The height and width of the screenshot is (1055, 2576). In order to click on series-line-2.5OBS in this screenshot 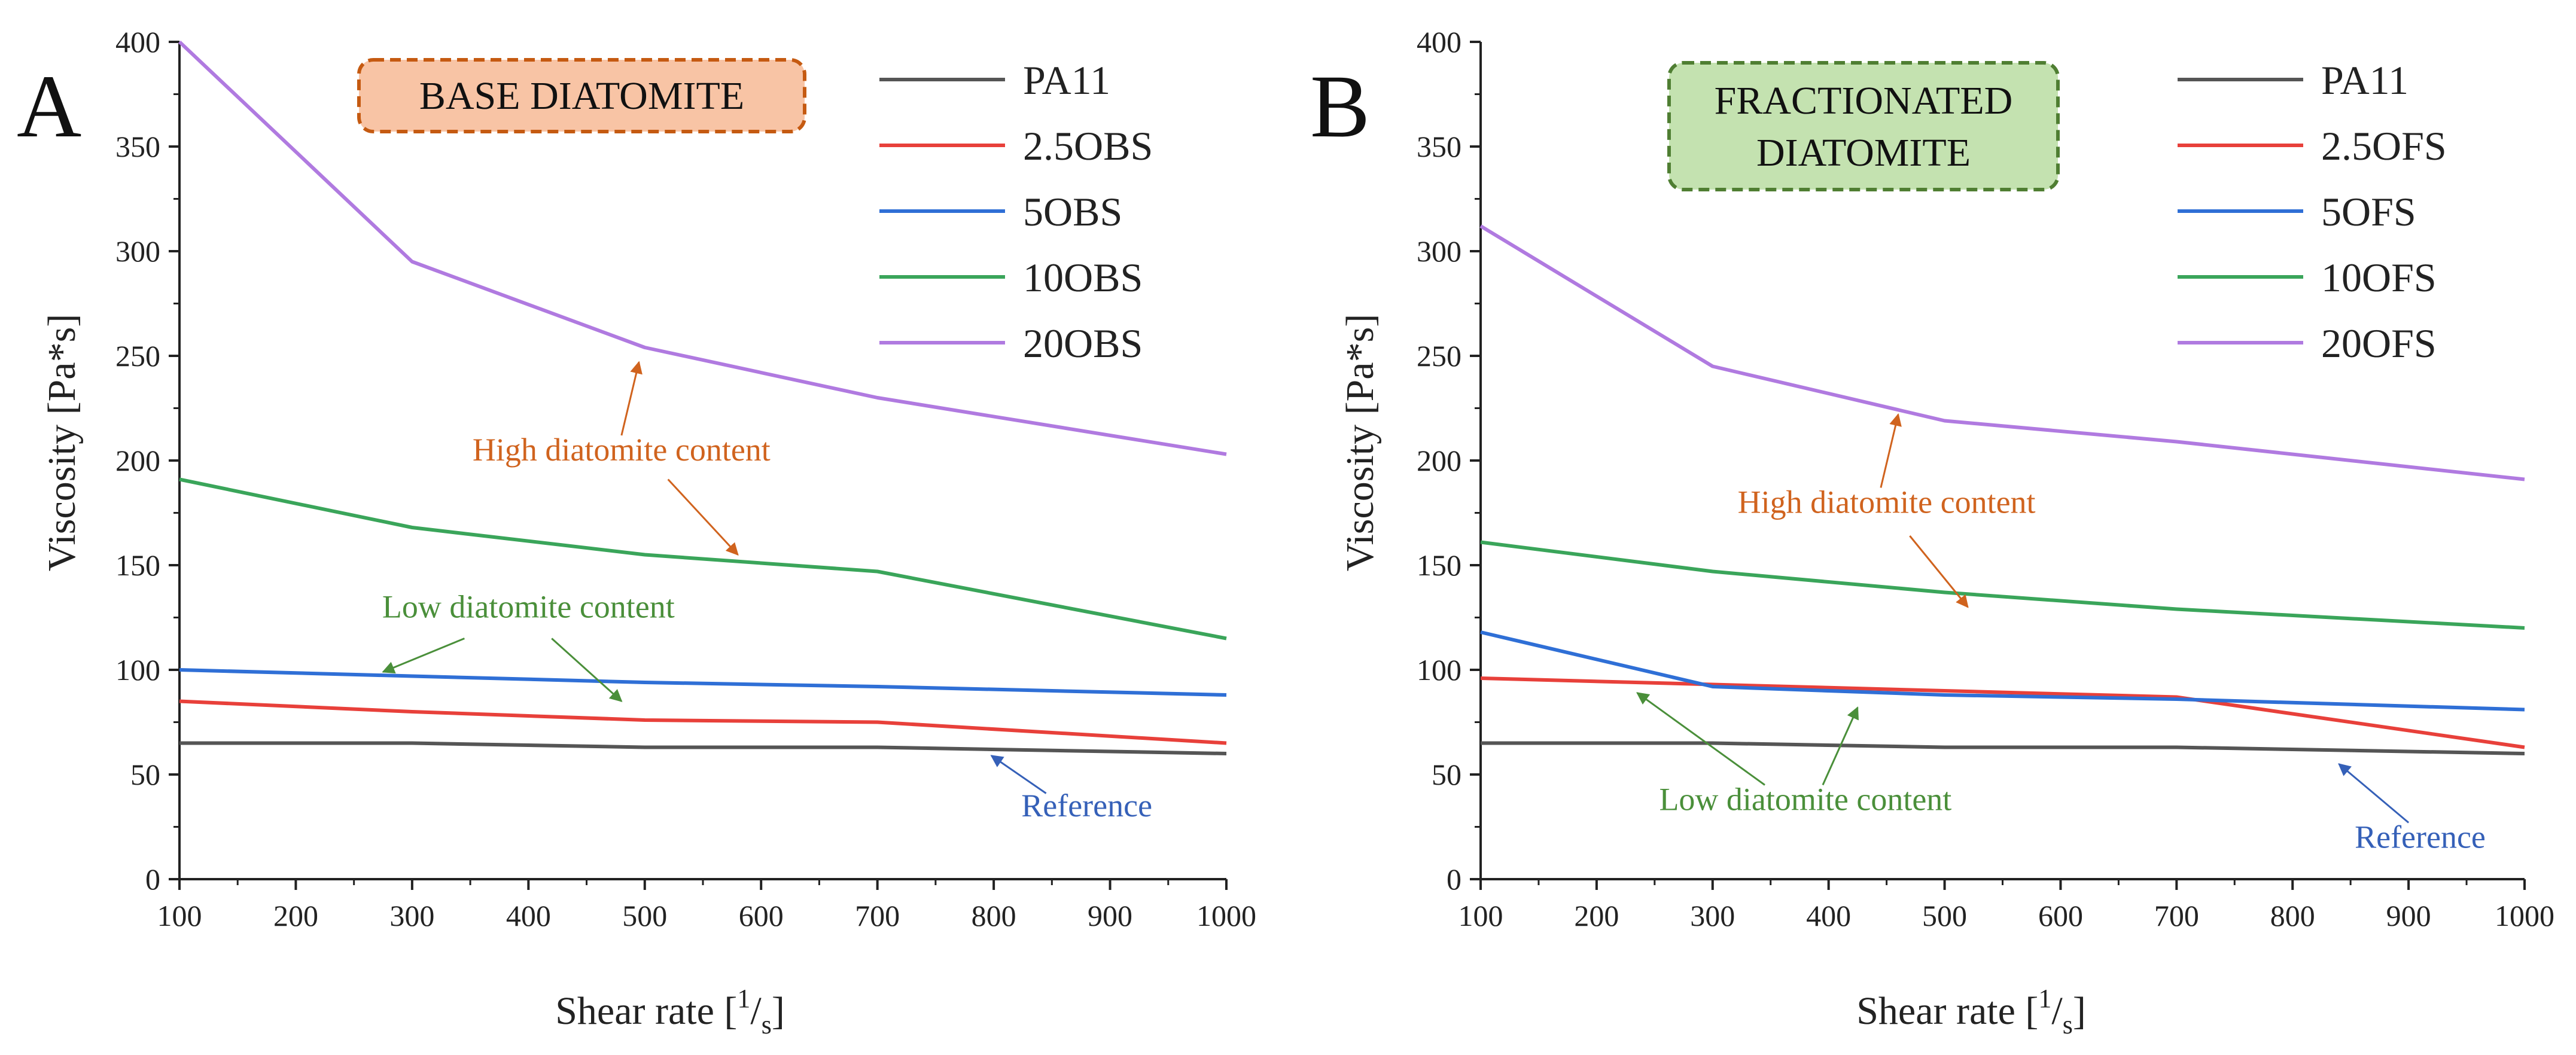, I will do `click(703, 722)`.